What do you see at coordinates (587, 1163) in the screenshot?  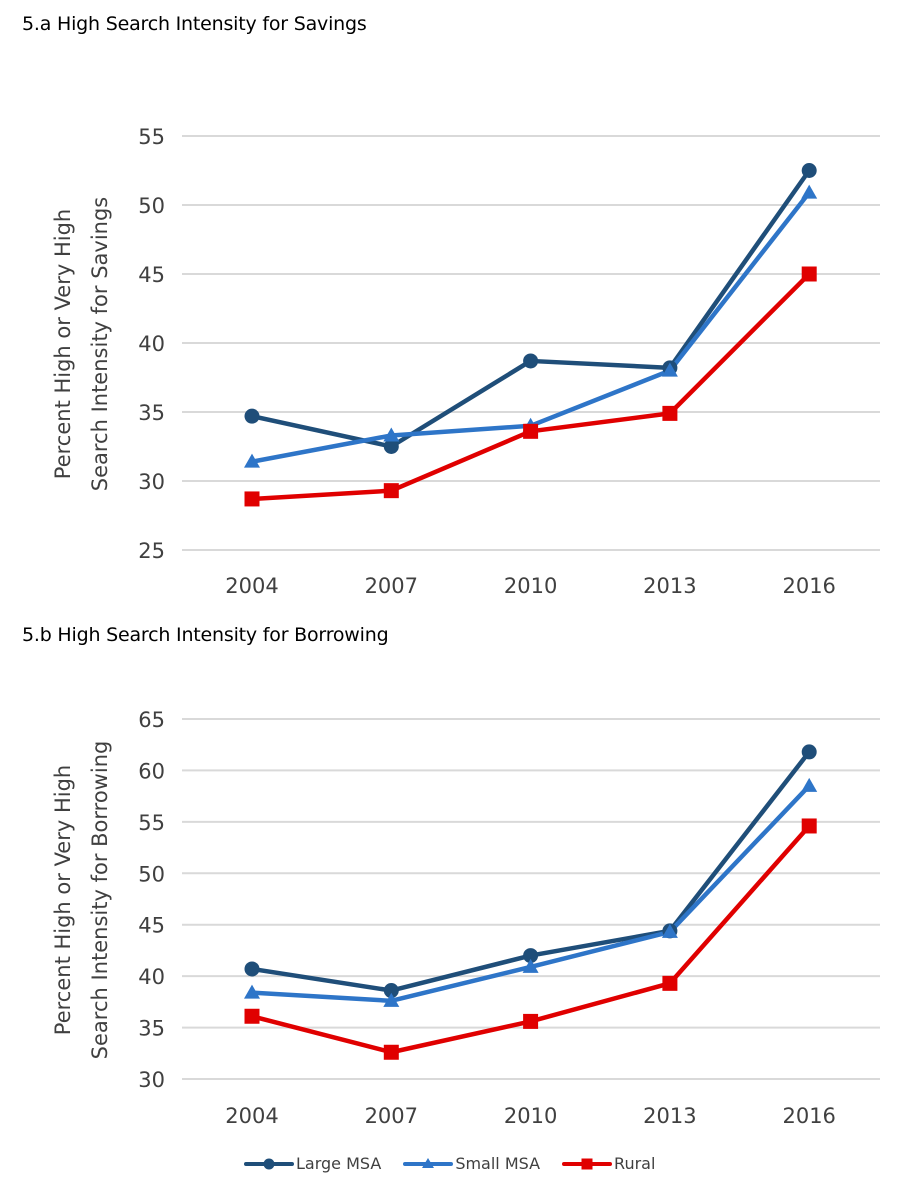 I see `legend-marker-square-icon` at bounding box center [587, 1163].